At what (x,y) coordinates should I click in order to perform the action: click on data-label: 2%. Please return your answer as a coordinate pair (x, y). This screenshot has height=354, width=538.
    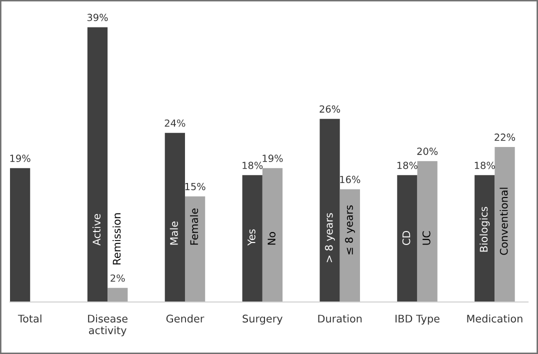
    Looking at the image, I should click on (117, 278).